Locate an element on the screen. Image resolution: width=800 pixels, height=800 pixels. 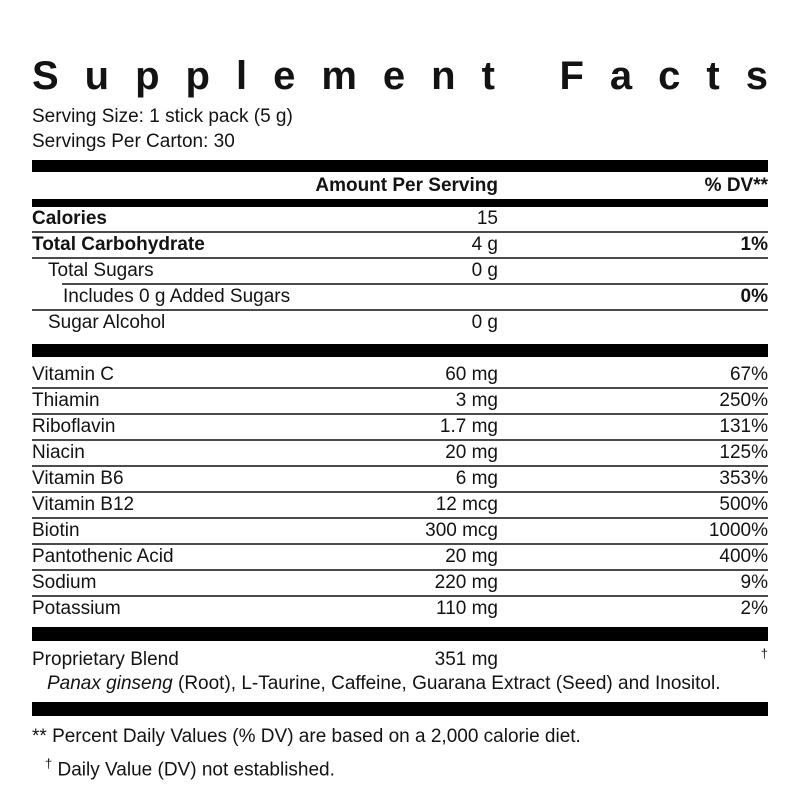
table-row: Pantothenic Acid 20 mg 400% is located at coordinates (400, 557).